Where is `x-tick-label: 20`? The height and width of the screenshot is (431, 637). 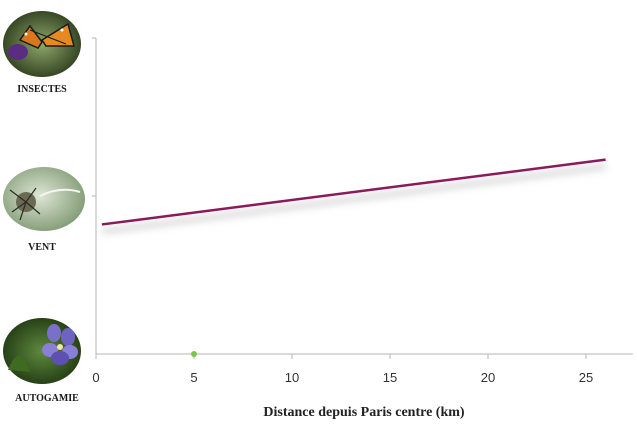 x-tick-label: 20 is located at coordinates (488, 377).